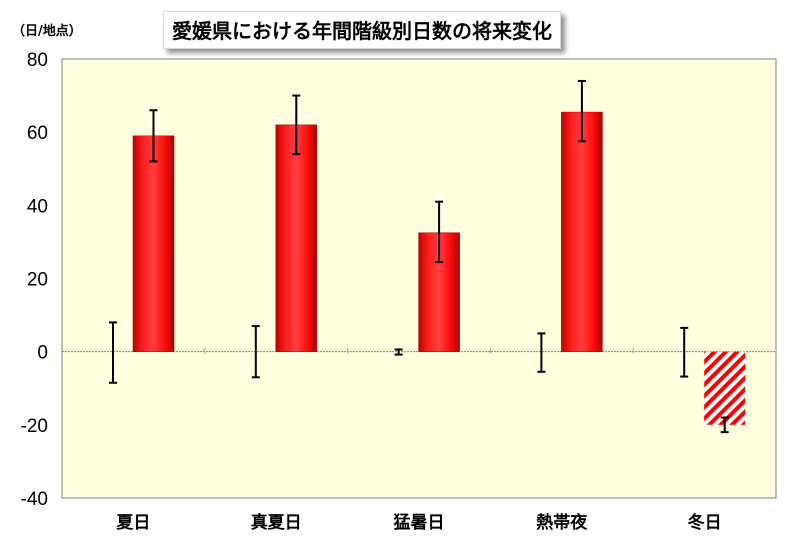  I want to click on y-tick-label: 80, so click(37, 60).